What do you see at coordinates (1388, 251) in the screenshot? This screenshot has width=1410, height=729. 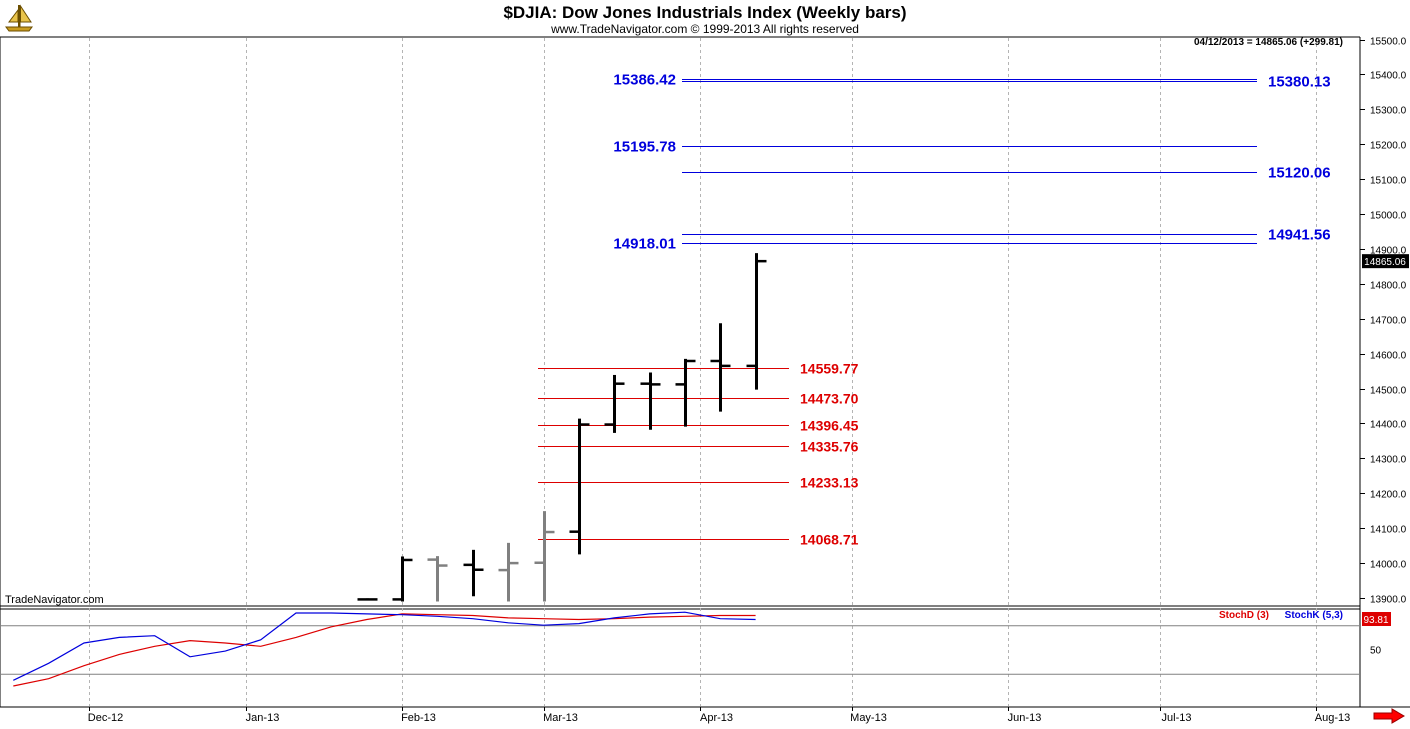 I see `y-tick-label: 14900.0` at bounding box center [1388, 251].